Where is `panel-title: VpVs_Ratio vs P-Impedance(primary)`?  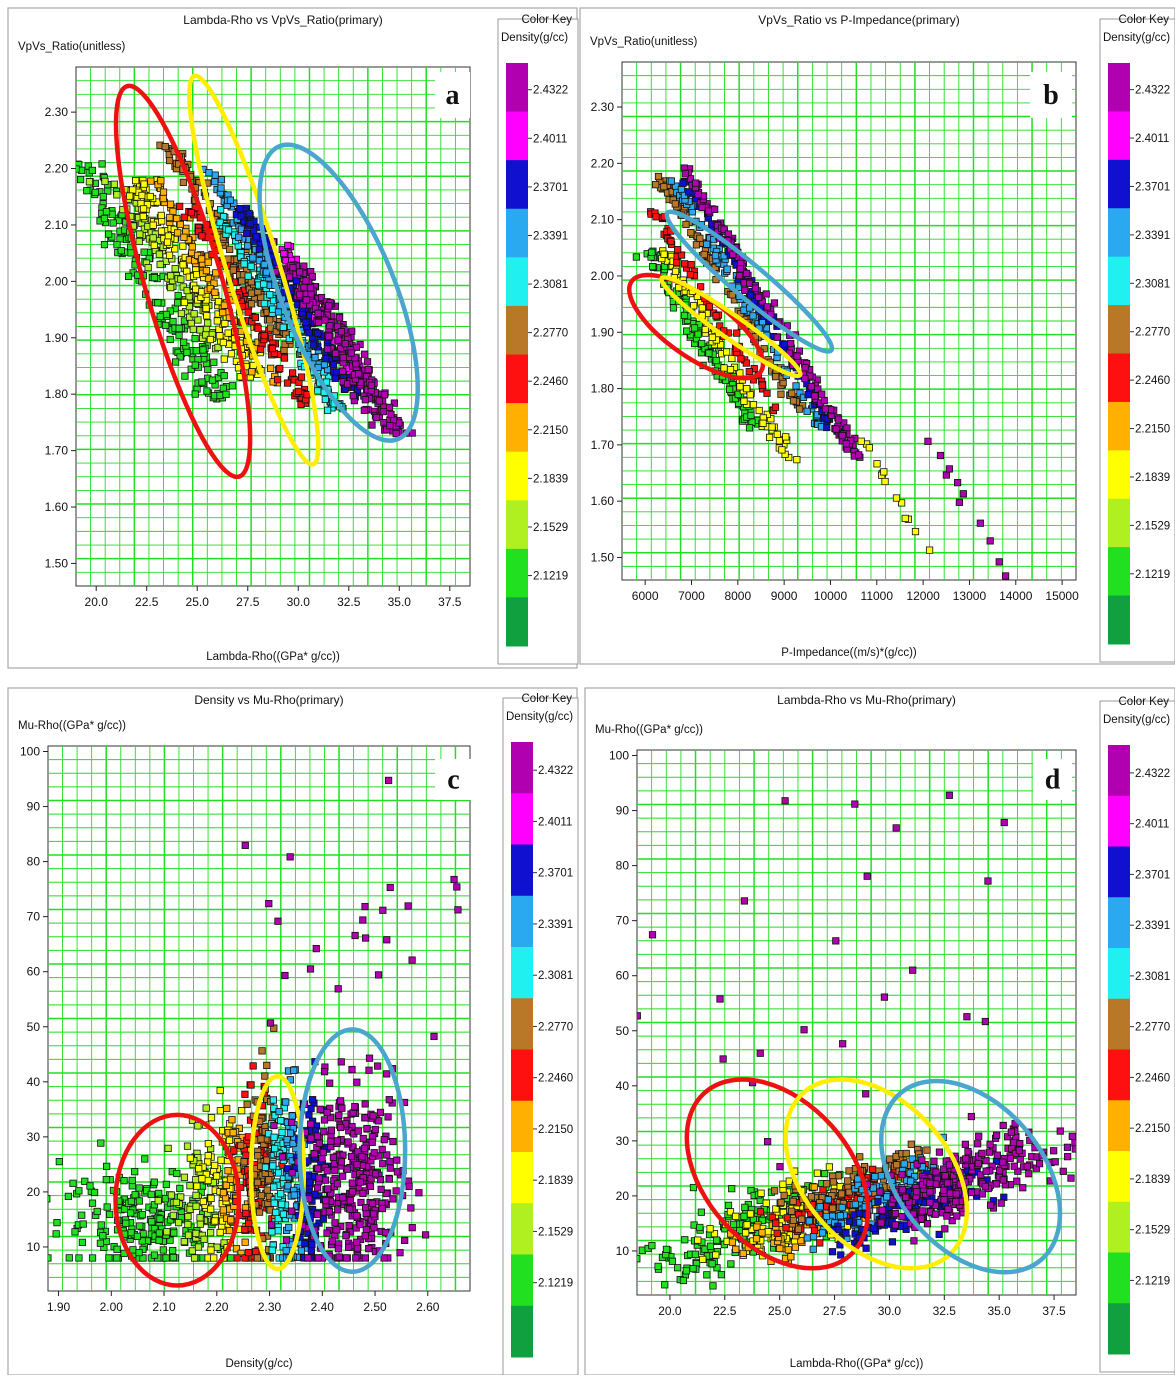 panel-title: VpVs_Ratio vs P-Impedance(primary) is located at coordinates (858, 20).